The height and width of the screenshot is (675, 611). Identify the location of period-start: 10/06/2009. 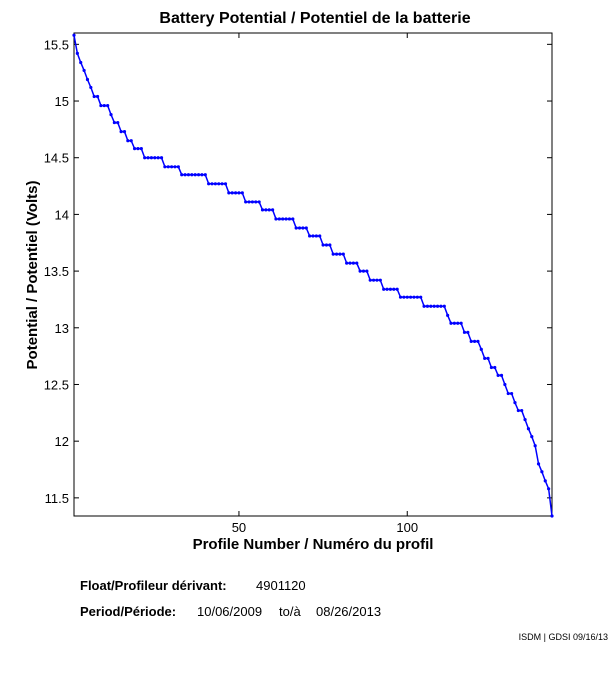
(229, 611).